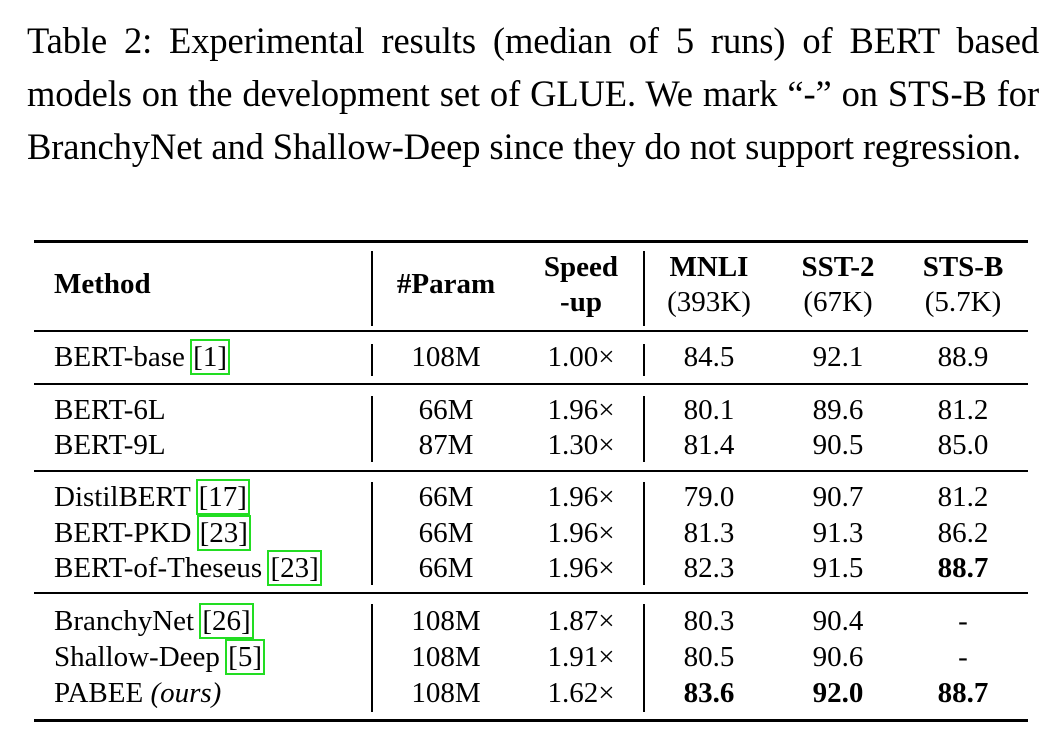  What do you see at coordinates (963, 445) in the screenshot?
I see `stsb-cell: 85.0` at bounding box center [963, 445].